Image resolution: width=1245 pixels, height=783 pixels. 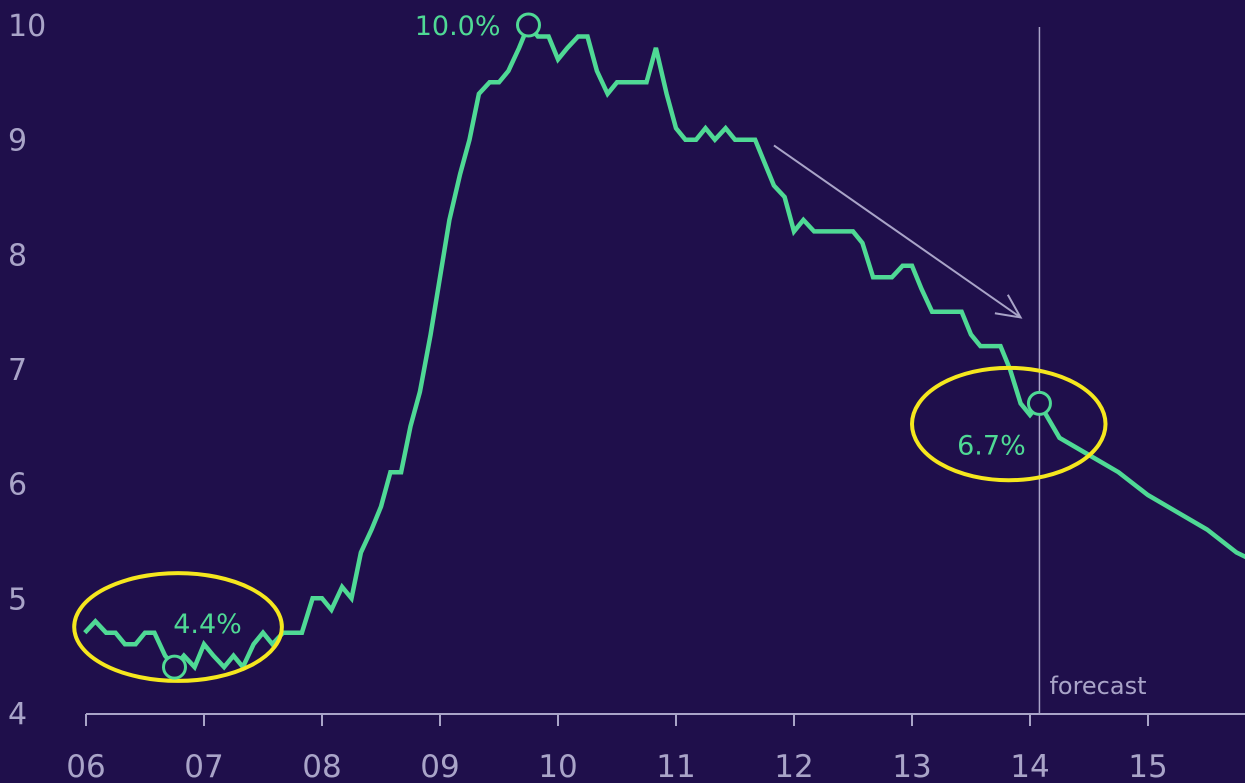 What do you see at coordinates (1147, 766) in the screenshot?
I see `x-tick-label: 15` at bounding box center [1147, 766].